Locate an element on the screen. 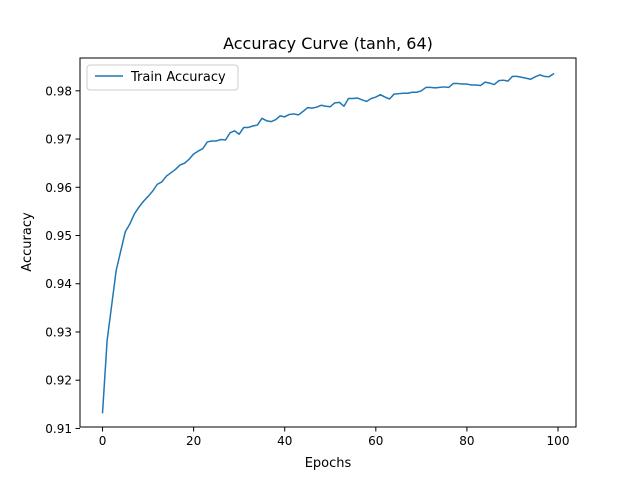 The width and height of the screenshot is (640, 480). x-tick-label: 40 is located at coordinates (284, 441).